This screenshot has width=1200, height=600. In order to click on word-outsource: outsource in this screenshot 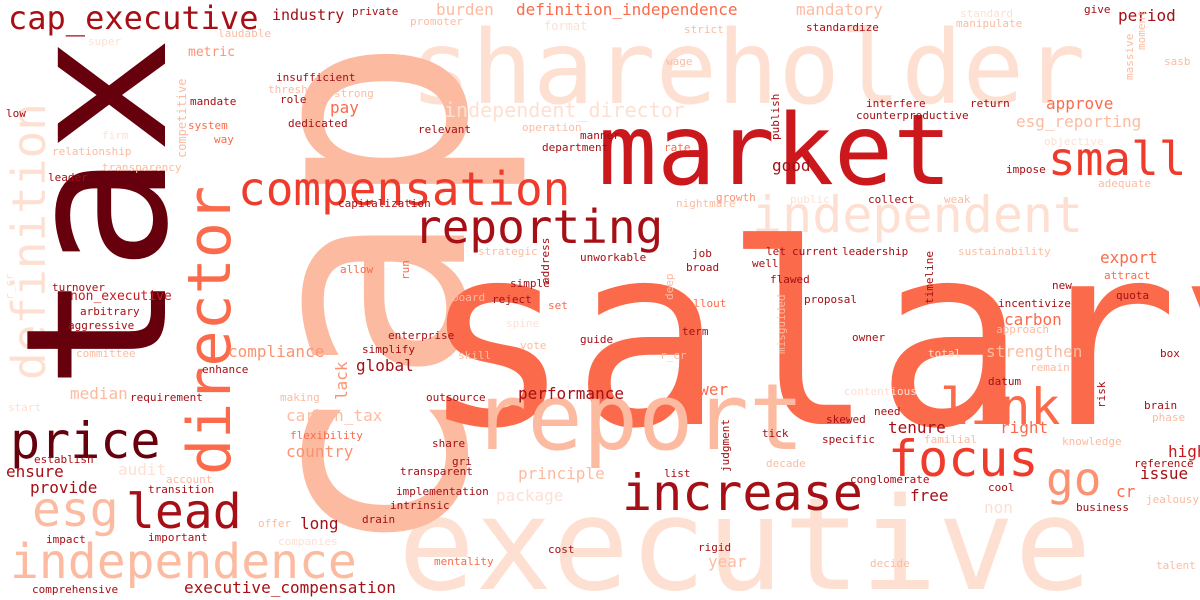, I will do `click(456, 397)`.